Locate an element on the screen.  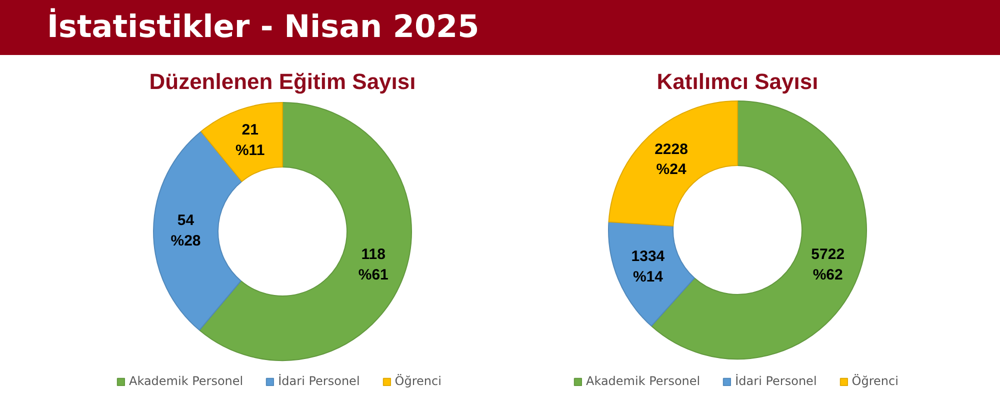
chart-title: Katılımcı Sayısı is located at coordinates (737, 81).